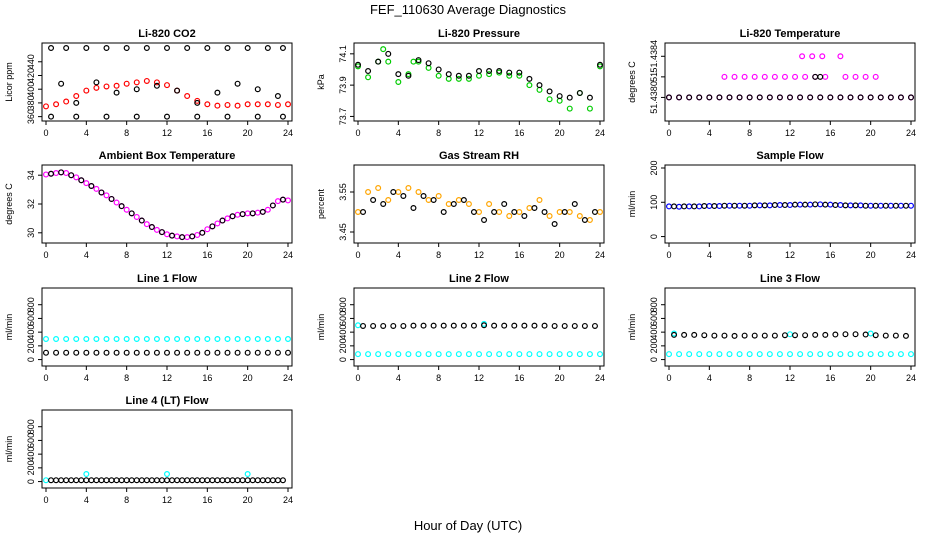 The width and height of the screenshot is (936, 540). What do you see at coordinates (248, 378) in the screenshot?
I see `x-tick-label: 20` at bounding box center [248, 378].